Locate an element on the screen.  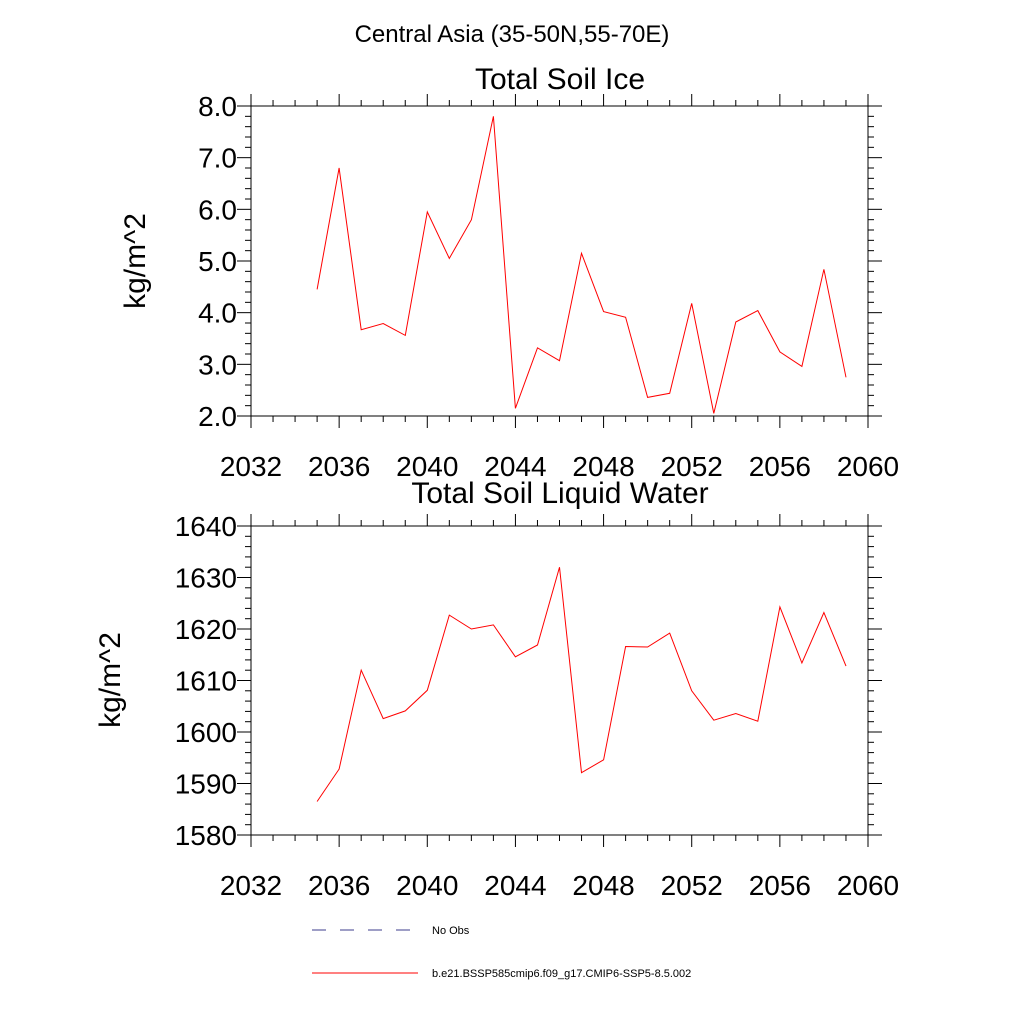
y-tick-label: 4.0 is located at coordinates (217, 313).